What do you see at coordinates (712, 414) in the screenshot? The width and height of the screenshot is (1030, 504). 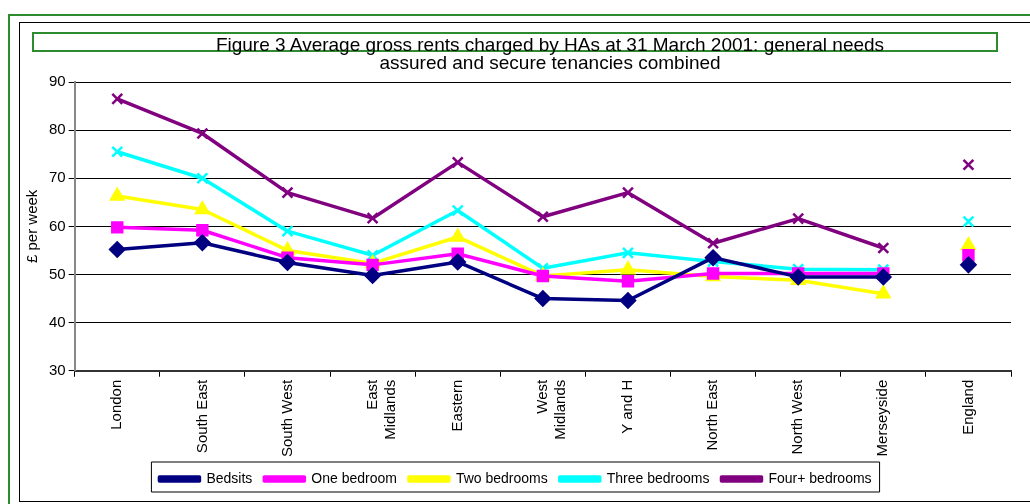 I see `x-tick-label: North East` at bounding box center [712, 414].